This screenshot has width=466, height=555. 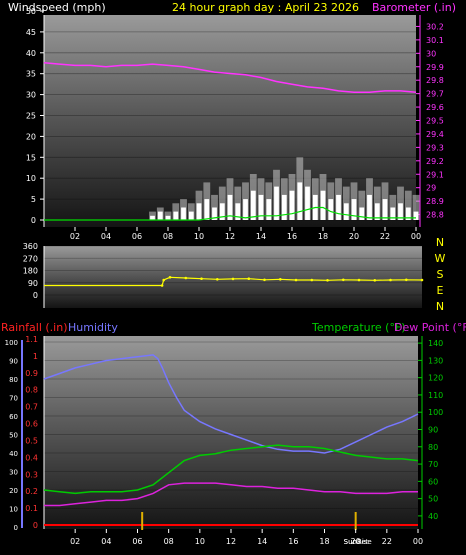 What do you see at coordinates (16, 528) in the screenshot?
I see `humidity-tick-label: 0` at bounding box center [16, 528].